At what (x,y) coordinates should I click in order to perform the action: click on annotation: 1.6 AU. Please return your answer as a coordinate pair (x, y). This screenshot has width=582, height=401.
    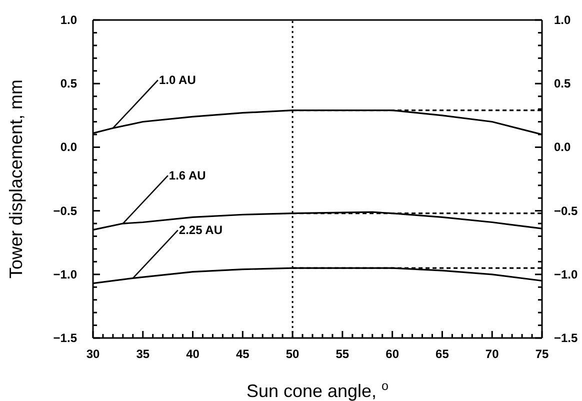
    Looking at the image, I should click on (187, 175).